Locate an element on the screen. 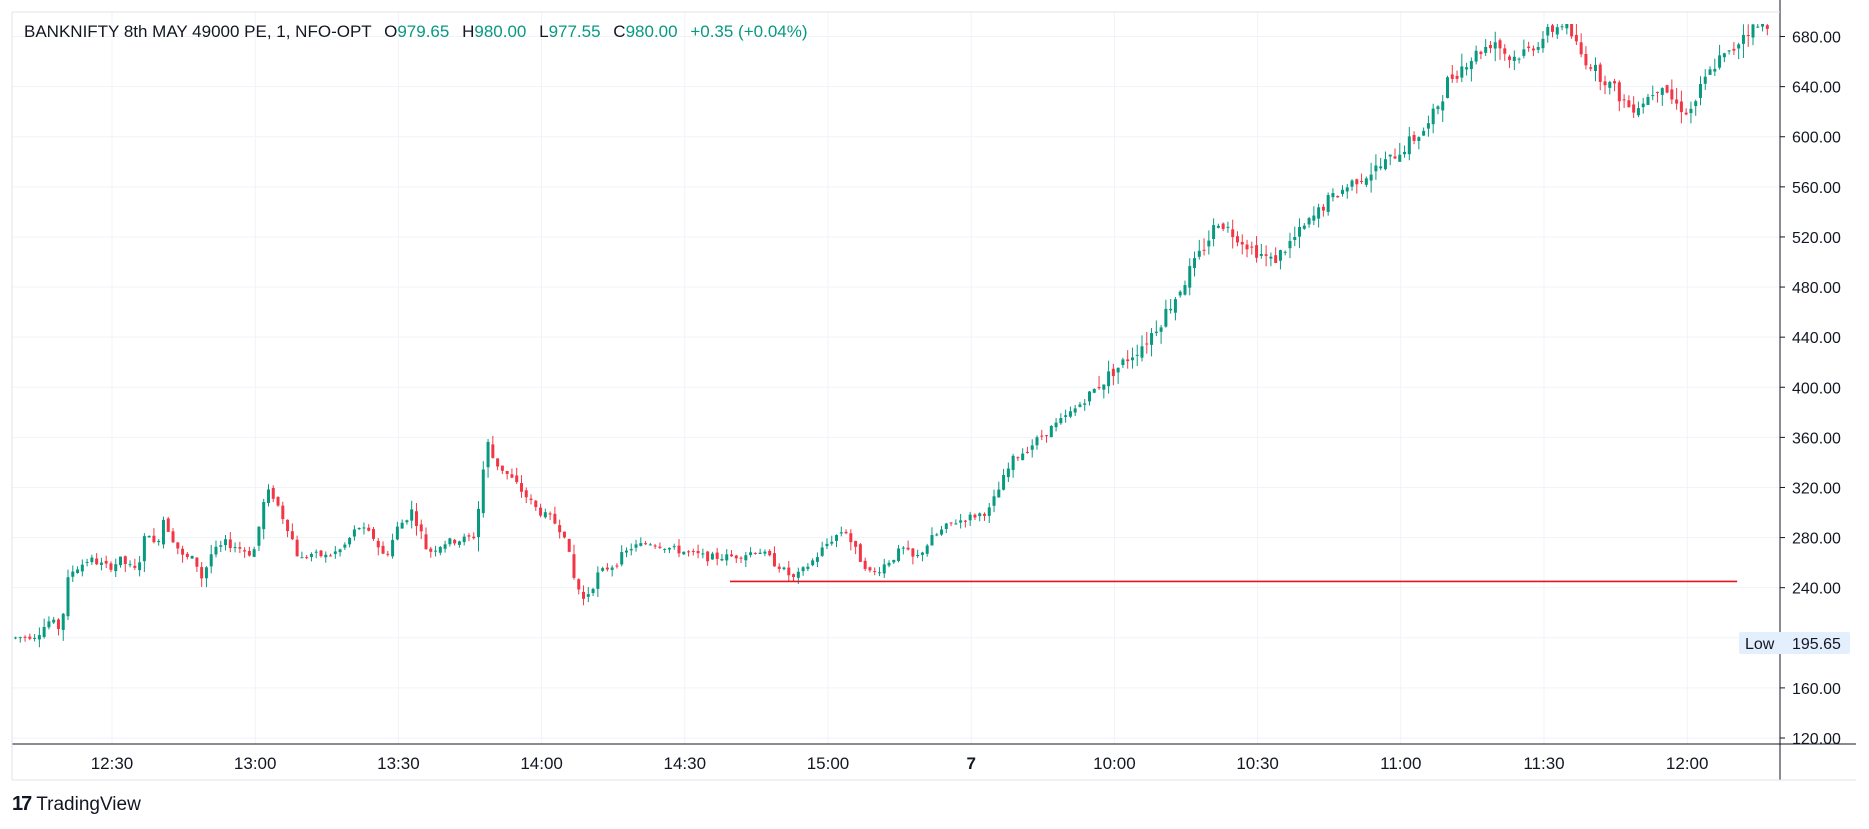 This screenshot has width=1869, height=829. y-tick-label: 680.00 is located at coordinates (1816, 38).